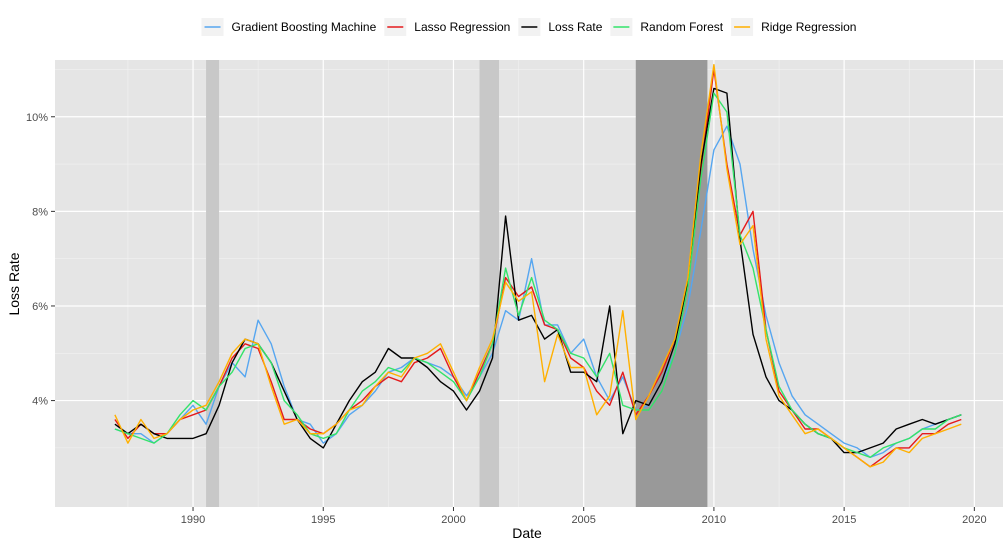 This screenshot has width=1008, height=554. What do you see at coordinates (40, 402) in the screenshot?
I see `y-tick-label: 4%` at bounding box center [40, 402].